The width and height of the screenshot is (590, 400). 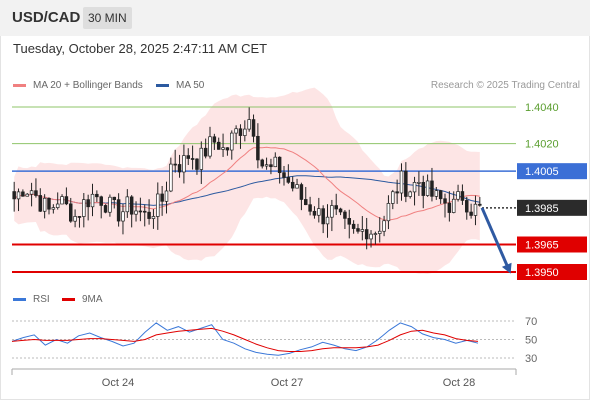 I want to click on level-label-1.4040: 1.4040, so click(x=542, y=108).